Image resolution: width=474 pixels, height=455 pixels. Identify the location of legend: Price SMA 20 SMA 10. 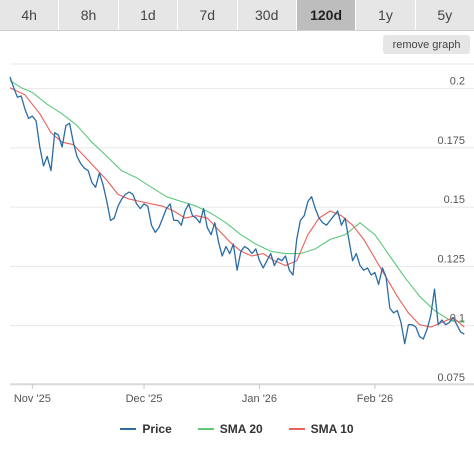
(237, 429).